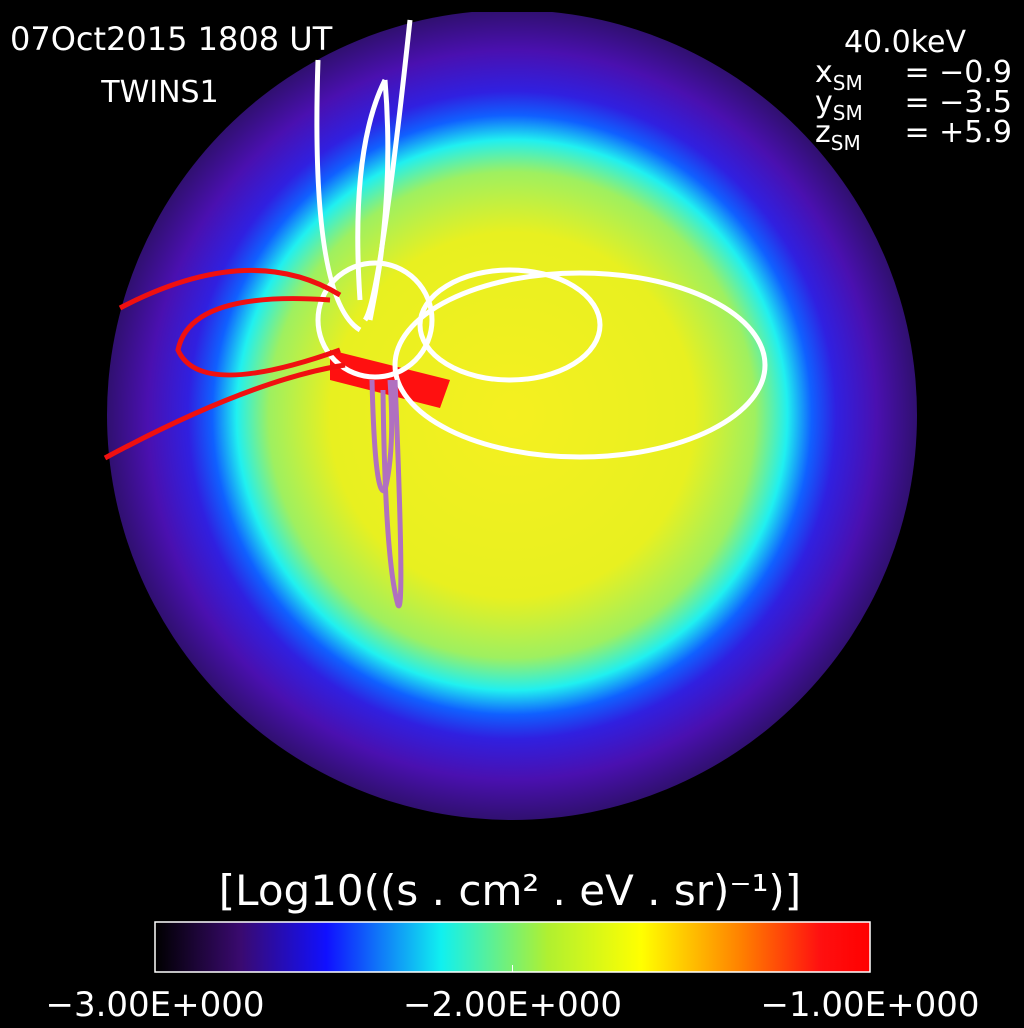 The width and height of the screenshot is (1024, 1028). Describe the element at coordinates (824, 102) in the screenshot. I see `coord-axis: y` at that location.